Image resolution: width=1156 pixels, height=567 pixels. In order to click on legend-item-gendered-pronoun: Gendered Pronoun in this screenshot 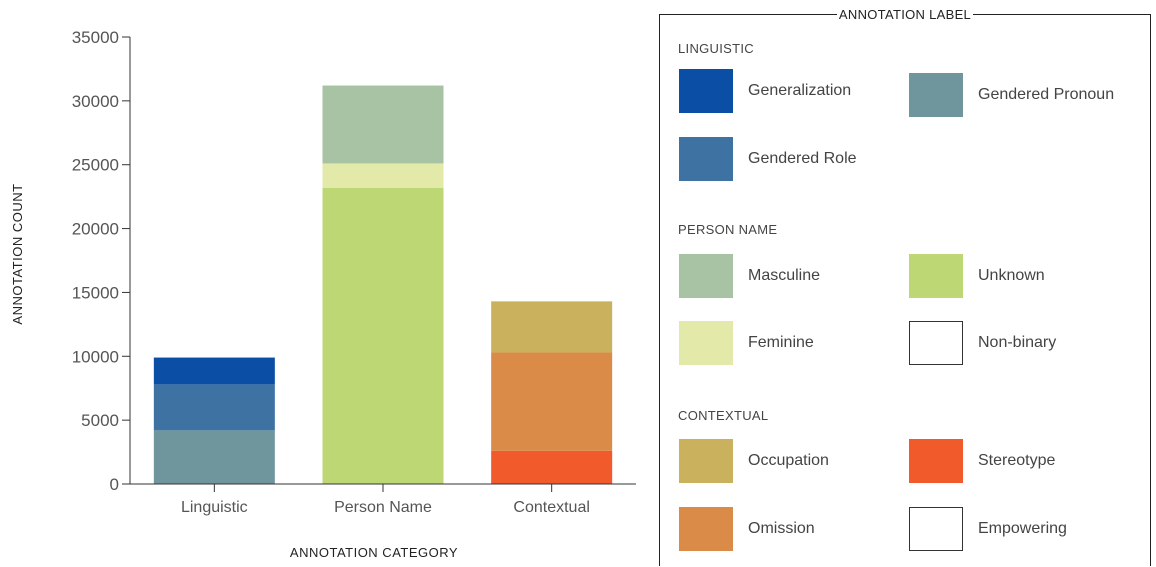, I will do `click(1011, 95)`.